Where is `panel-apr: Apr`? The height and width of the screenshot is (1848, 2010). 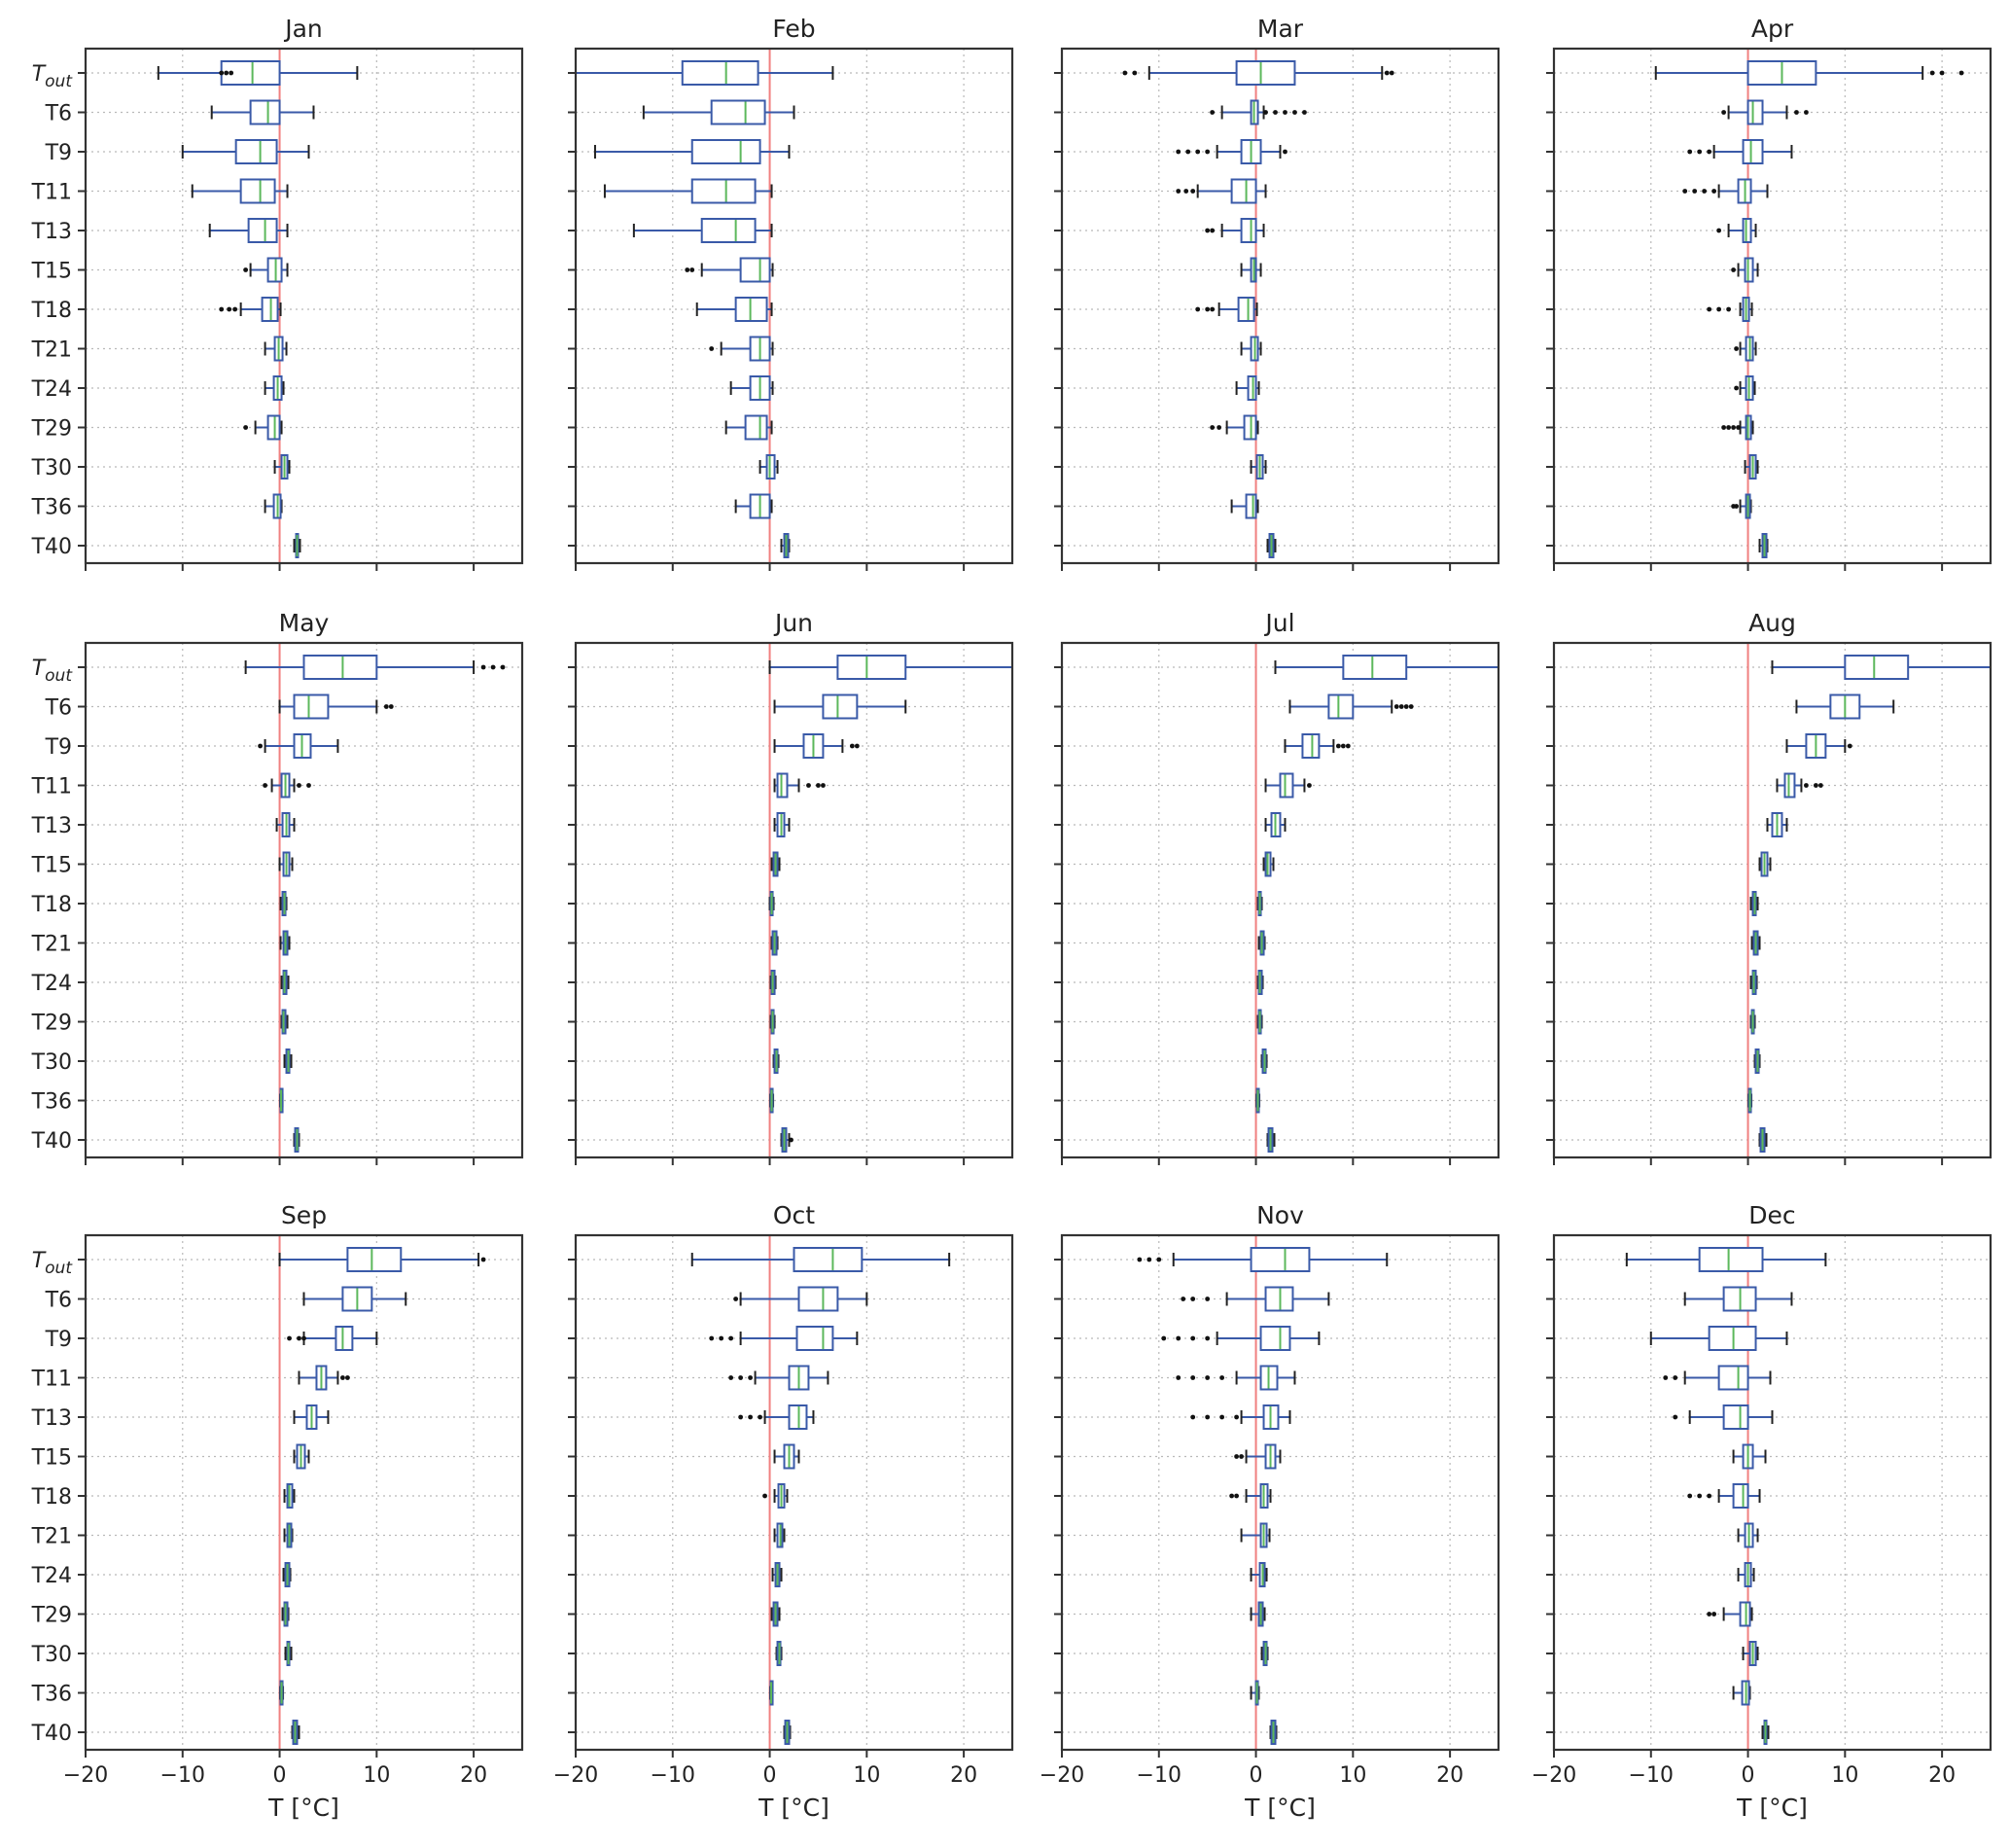
panel-apr: Apr is located at coordinates (1769, 293).